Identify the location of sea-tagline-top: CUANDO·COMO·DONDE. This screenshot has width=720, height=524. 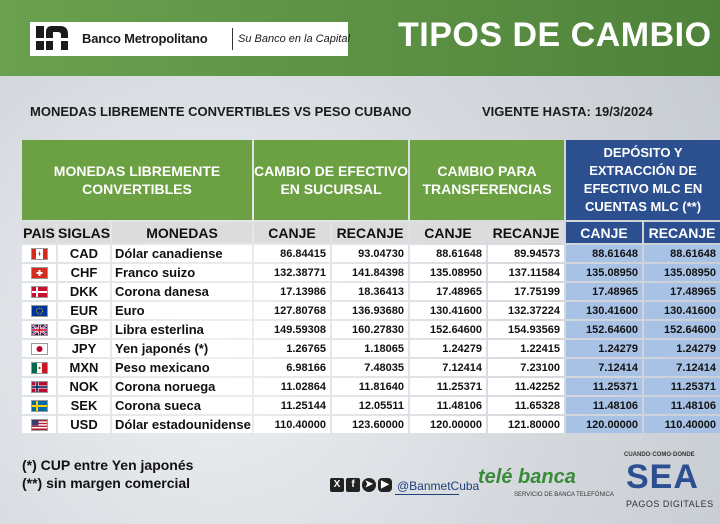
(659, 455).